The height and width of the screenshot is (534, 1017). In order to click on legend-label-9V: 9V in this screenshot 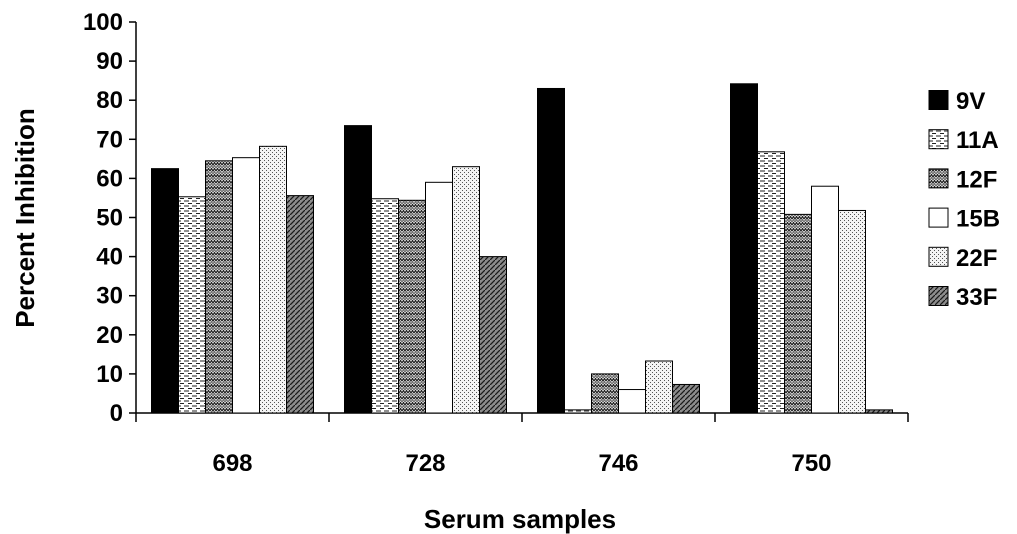, I will do `click(970, 101)`.